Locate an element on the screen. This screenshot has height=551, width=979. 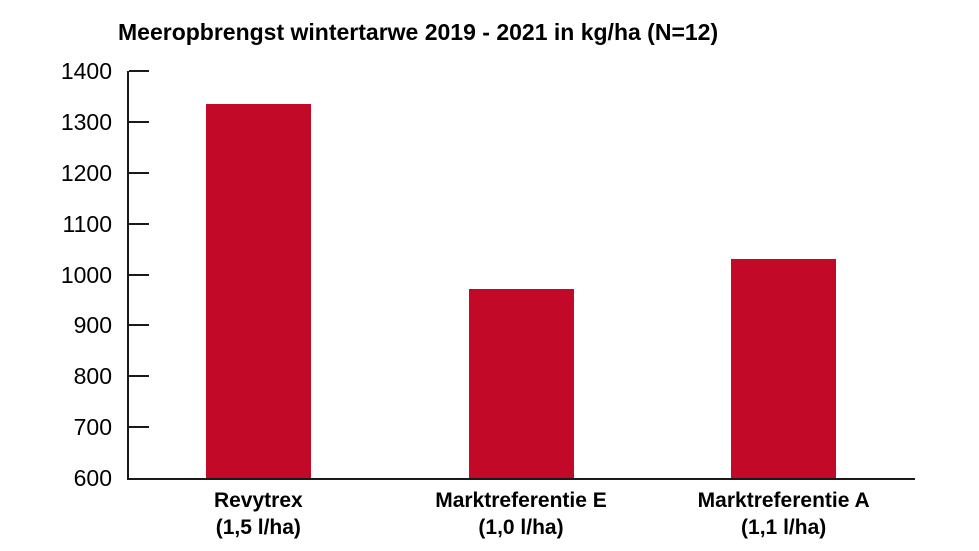
y-tick-label-1400: 1400 is located at coordinates (86, 71).